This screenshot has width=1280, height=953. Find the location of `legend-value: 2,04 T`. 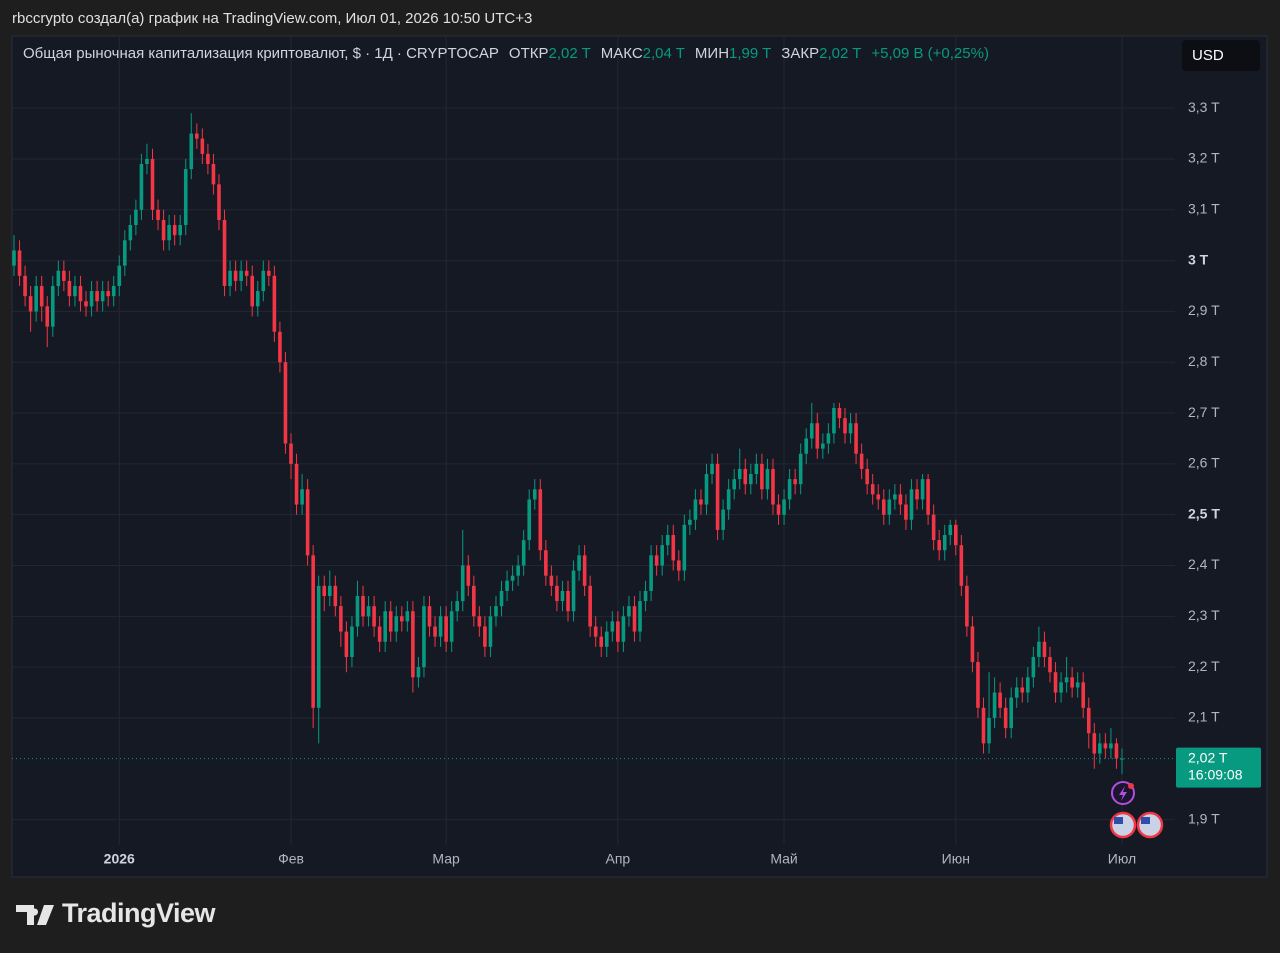

legend-value: 2,04 T is located at coordinates (663, 53).